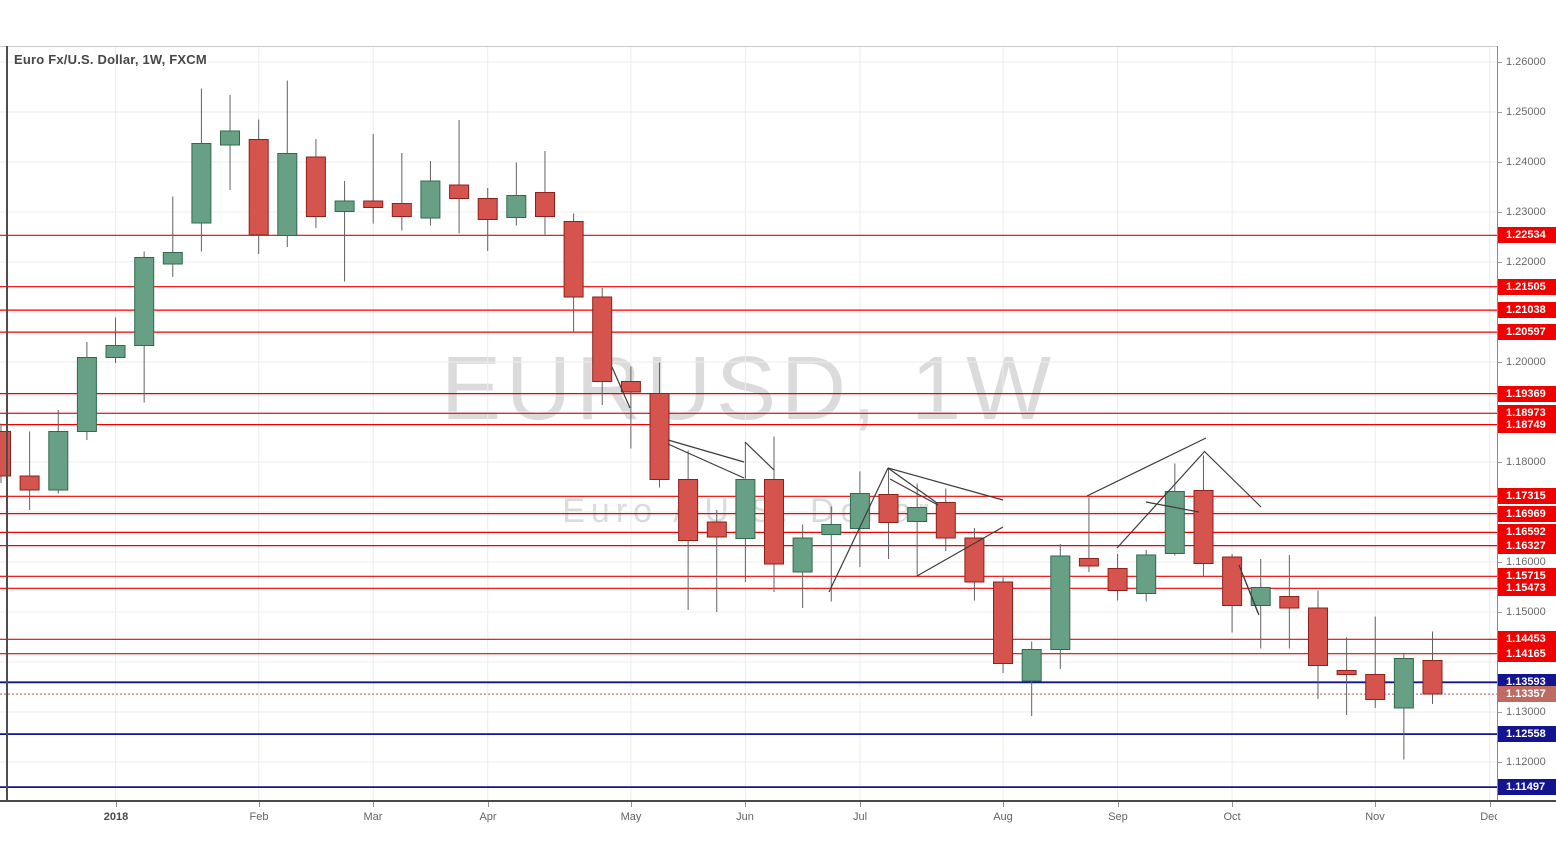  I want to click on price-tick-label: 1.23000, so click(1527, 212).